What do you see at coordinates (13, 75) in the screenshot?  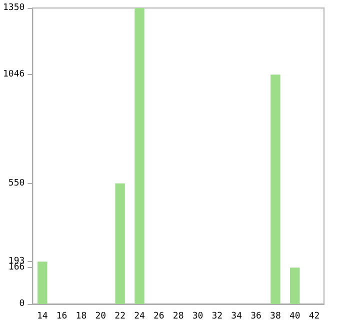 I see `y-tick-label: 1046` at bounding box center [13, 75].